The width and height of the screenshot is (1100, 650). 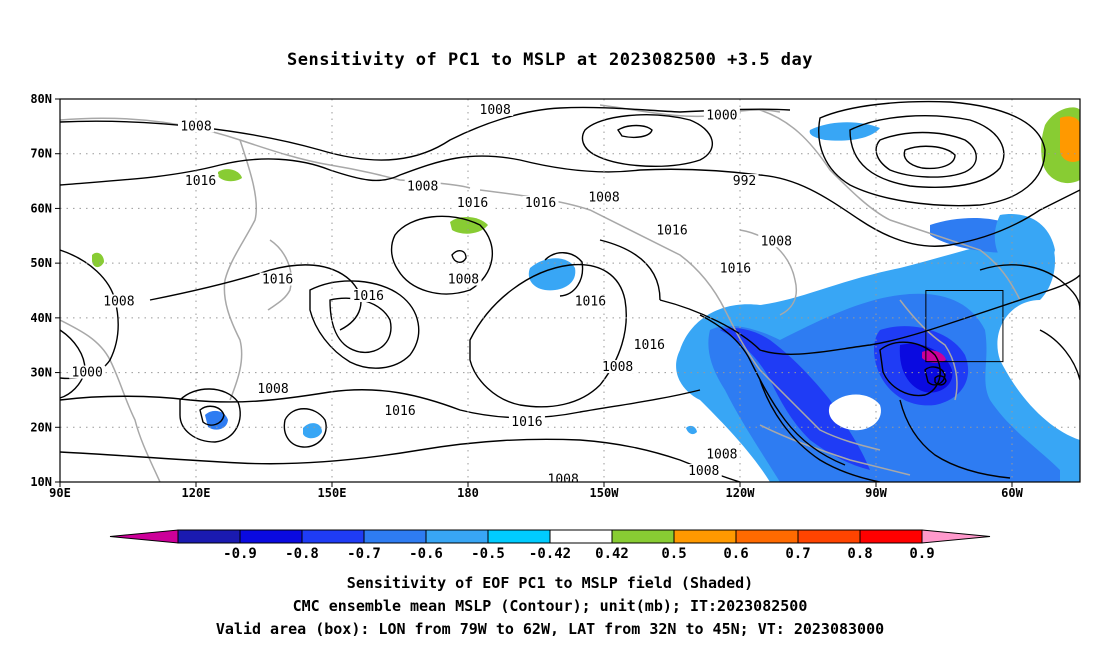 I want to click on lat-tick-label: 50N, so click(x=41, y=263).